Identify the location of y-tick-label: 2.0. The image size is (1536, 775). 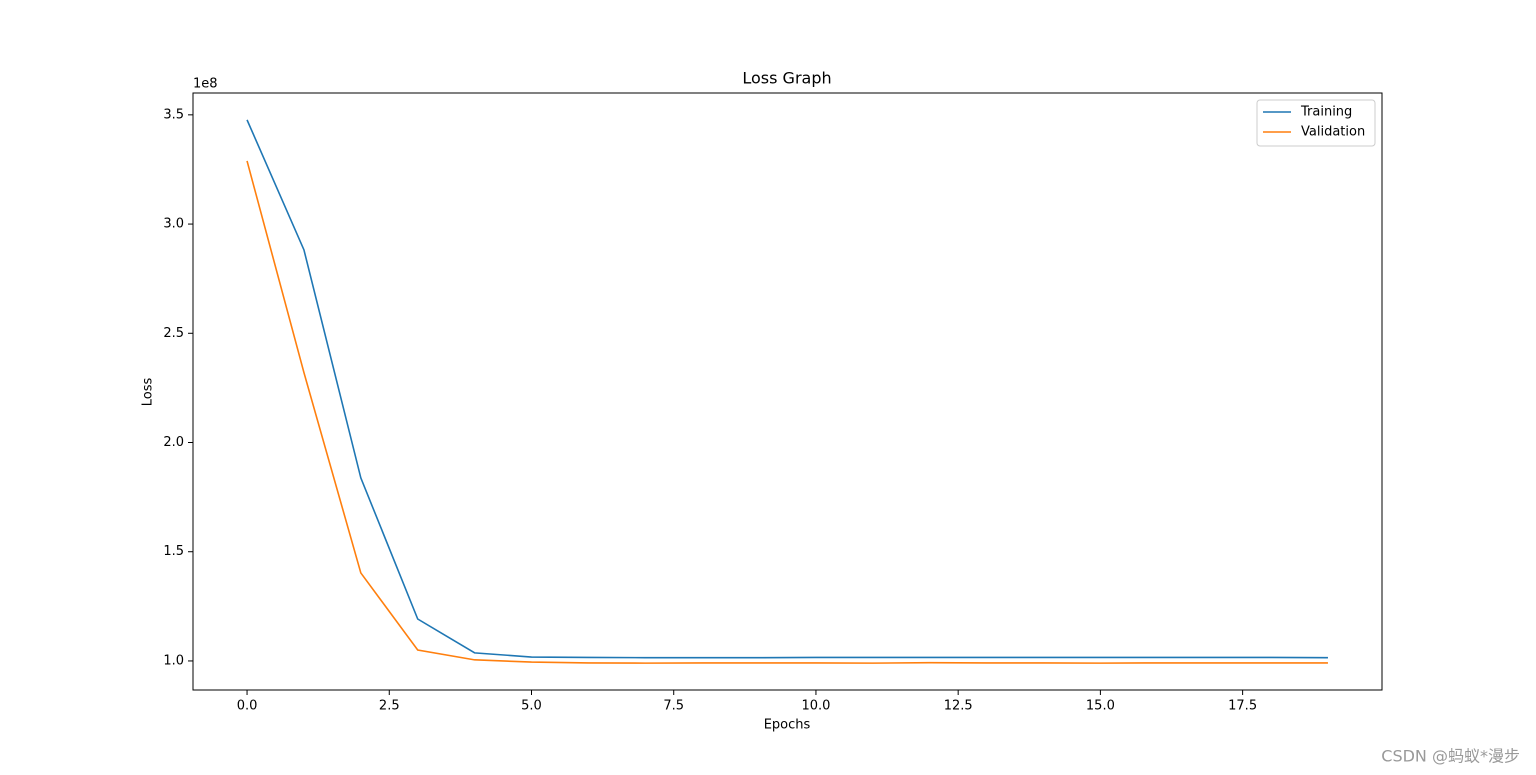
(173, 442).